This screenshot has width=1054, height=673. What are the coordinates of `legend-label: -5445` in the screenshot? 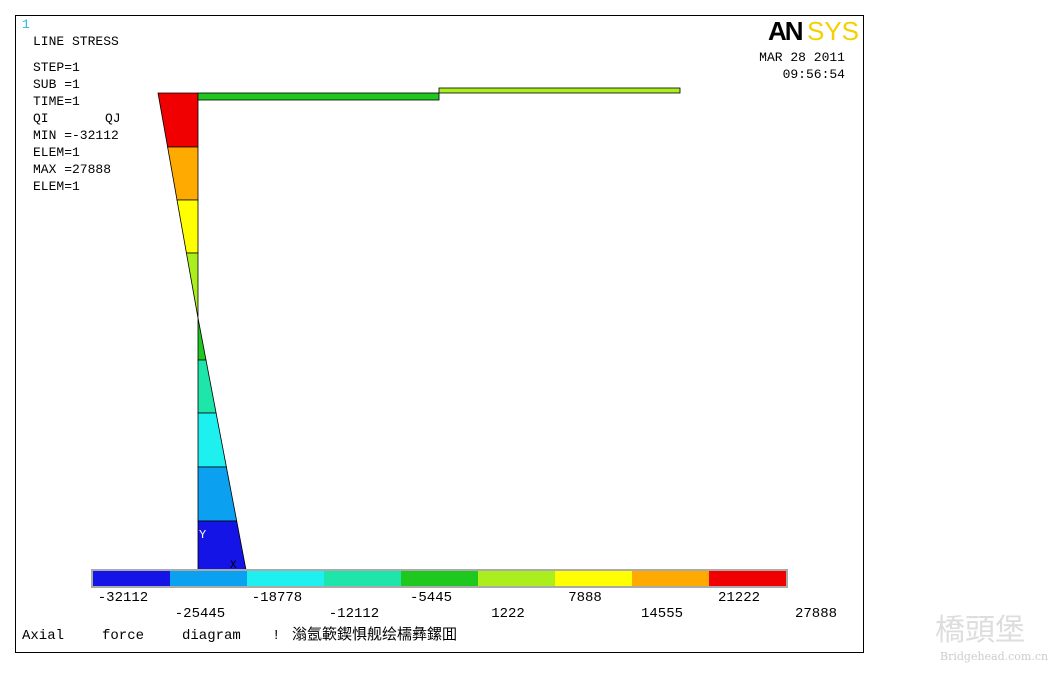 It's located at (431, 598).